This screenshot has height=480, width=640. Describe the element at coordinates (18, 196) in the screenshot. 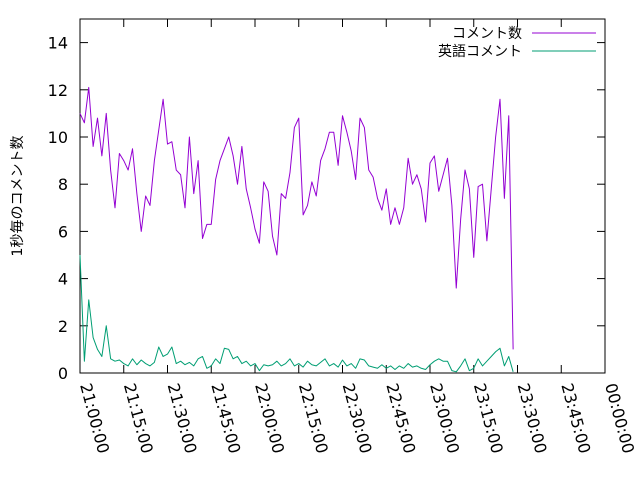

I see `y-axis-label: 1秒毎のコメント数` at that location.